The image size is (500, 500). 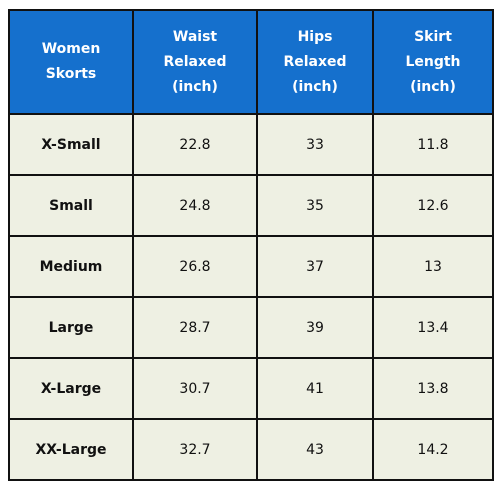 I want to click on table-row: X-Large 30.7 41 13.8, so click(x=251, y=388).